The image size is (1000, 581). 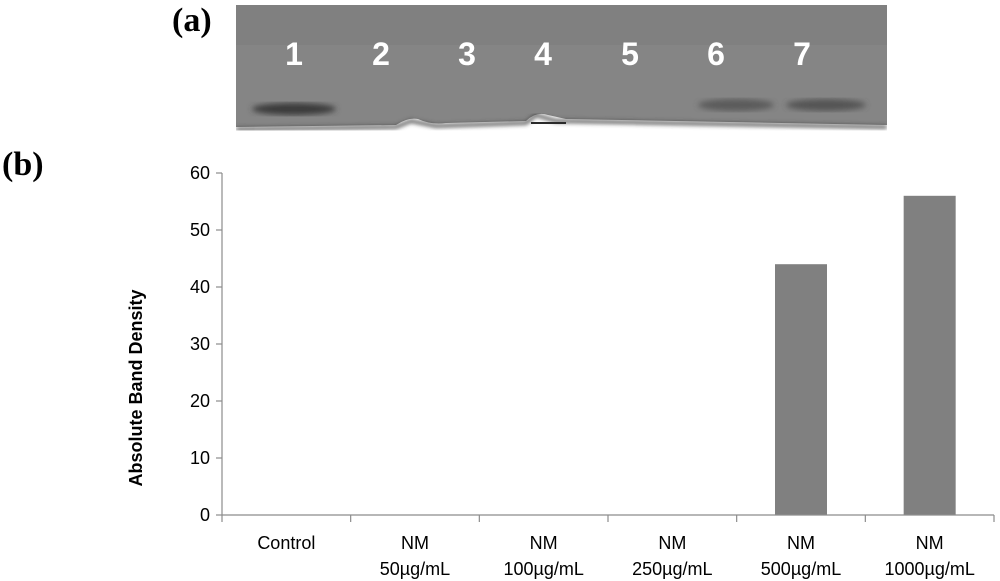 I want to click on y-tick-label: 30, so click(x=200, y=344).